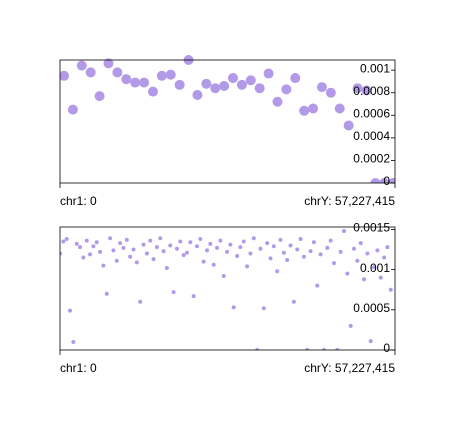 The image size is (456, 442). I want to click on y-tick-label: 0.0008, so click(371, 91).